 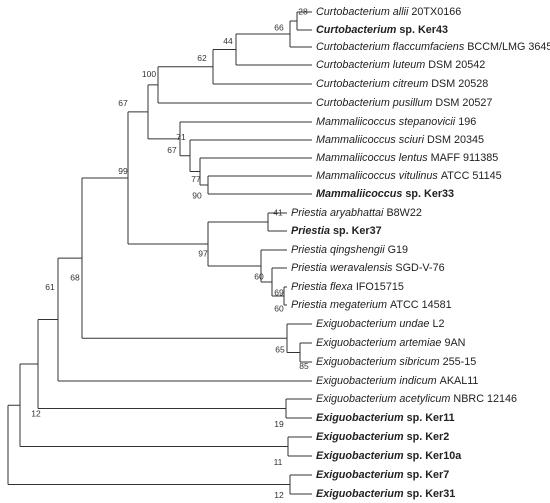 I want to click on support-value: 44, so click(x=228, y=41).